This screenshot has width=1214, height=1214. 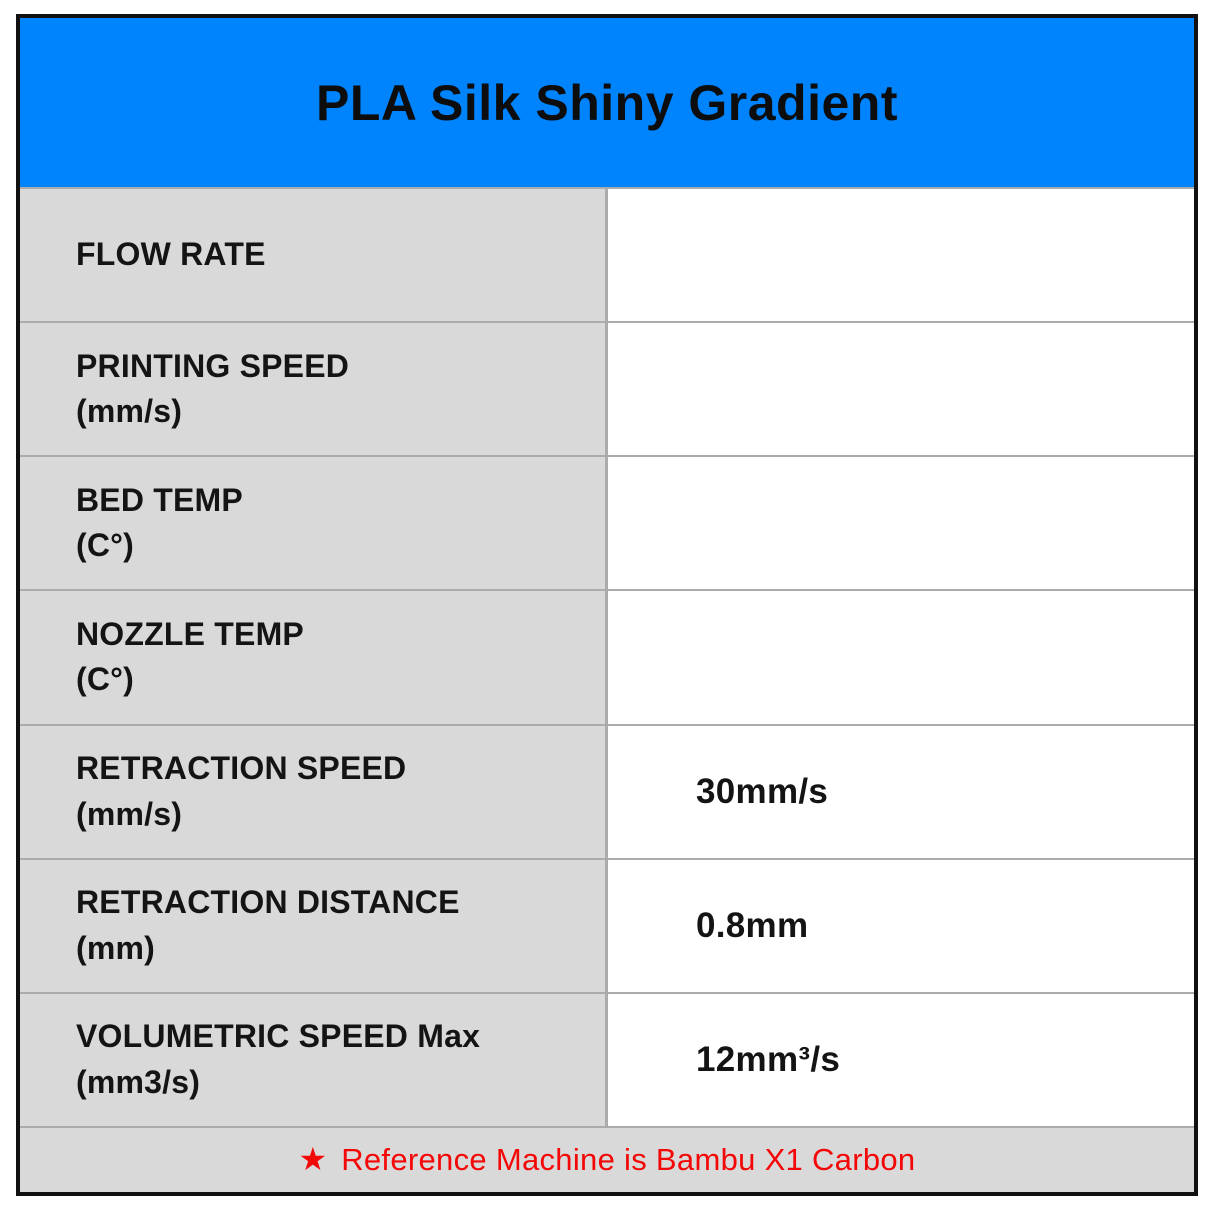 What do you see at coordinates (899, 791) in the screenshot?
I see `row-value-cell: 30mm/s` at bounding box center [899, 791].